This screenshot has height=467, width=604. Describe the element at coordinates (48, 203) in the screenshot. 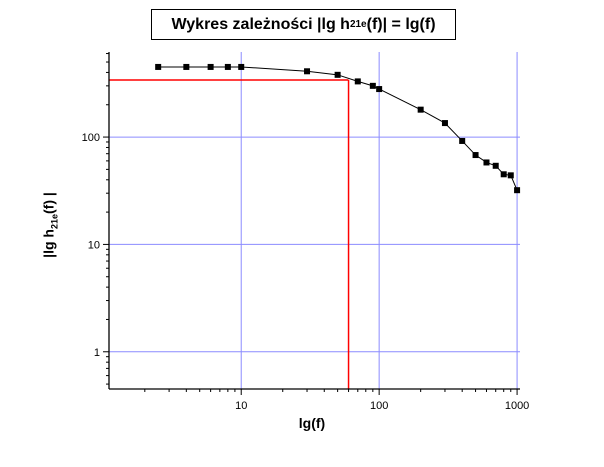

I see `y-axis-label-suffix: (f) |` at that location.